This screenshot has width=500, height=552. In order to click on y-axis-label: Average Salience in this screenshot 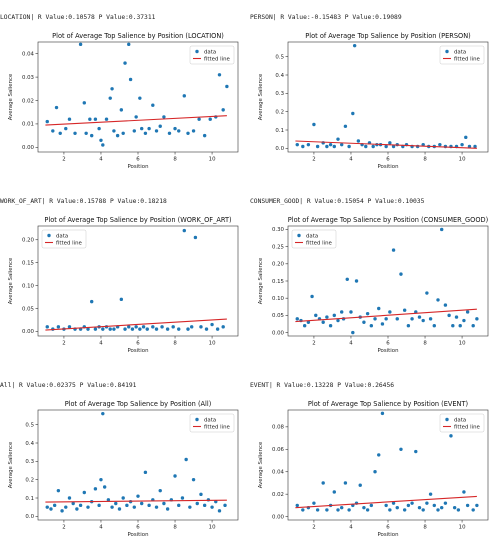, I will do `click(11, 96)`.